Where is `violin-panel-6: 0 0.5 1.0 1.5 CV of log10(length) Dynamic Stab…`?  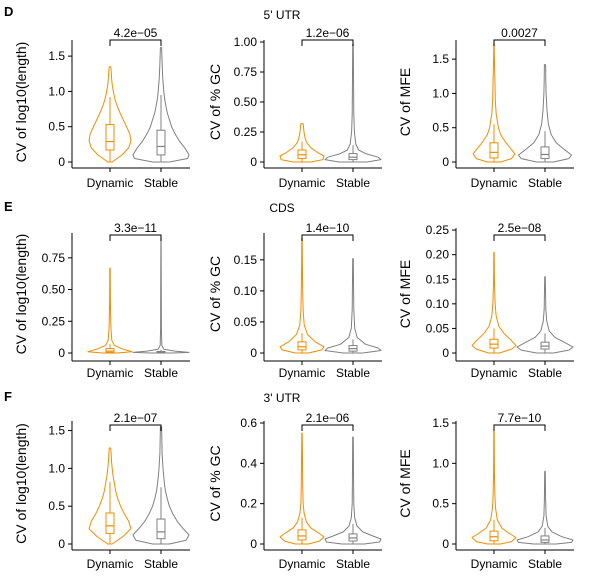 violin-panel-6: 0 0.5 1.0 1.5 CV of log10(length) Dynamic Stab… is located at coordinates (101, 491).